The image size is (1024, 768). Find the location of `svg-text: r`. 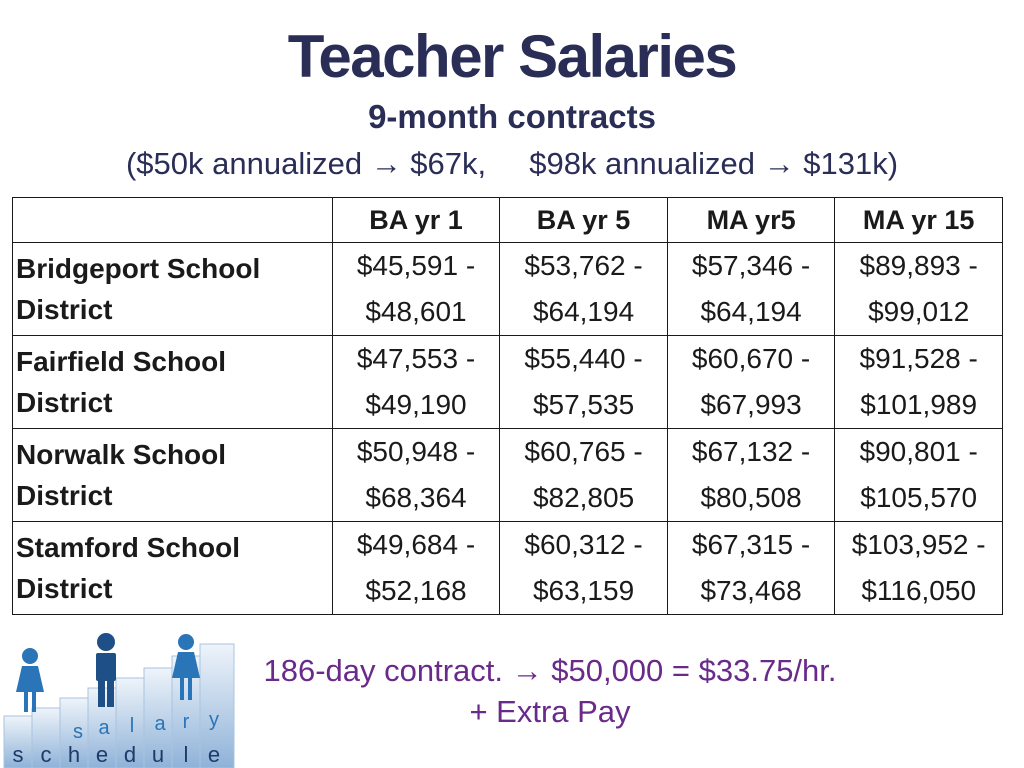

svg-text: r is located at coordinates (186, 722).